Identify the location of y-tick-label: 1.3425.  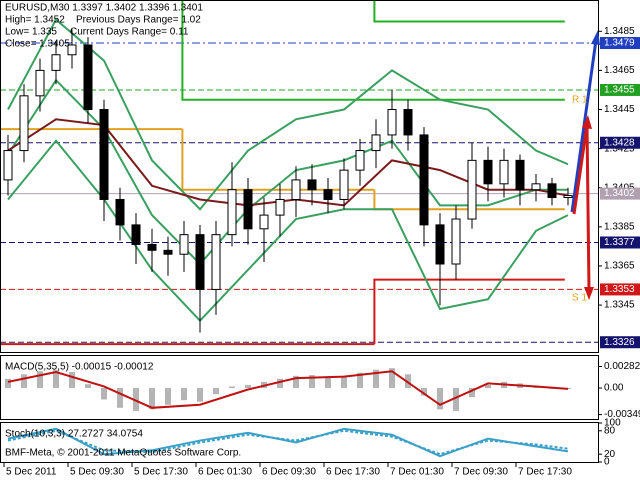
(619, 148).